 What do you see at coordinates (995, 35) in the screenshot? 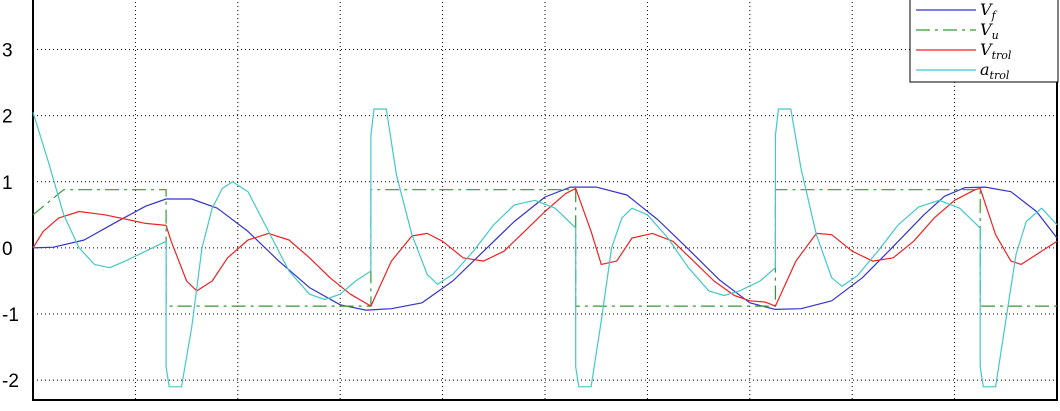
I see `legend-label-sub: u` at bounding box center [995, 35].